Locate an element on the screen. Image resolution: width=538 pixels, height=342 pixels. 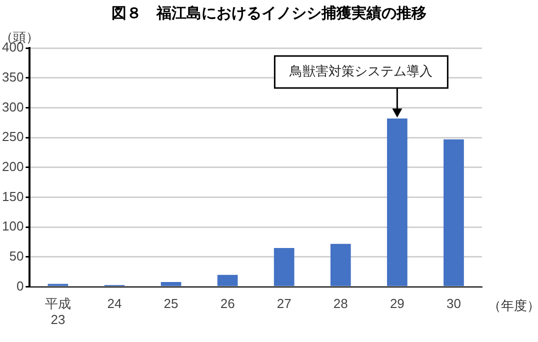
x-tick-label: 28 is located at coordinates (340, 304).